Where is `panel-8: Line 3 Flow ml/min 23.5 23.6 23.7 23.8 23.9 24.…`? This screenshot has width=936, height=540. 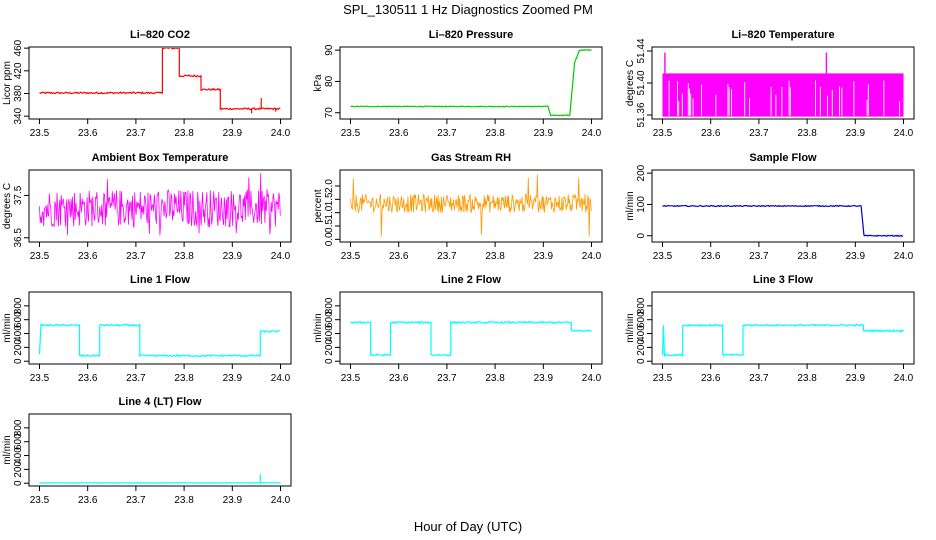 panel-8: Line 3 Flow ml/min 23.5 23.6 23.7 23.8 23.9 24.… is located at coordinates (770, 329).